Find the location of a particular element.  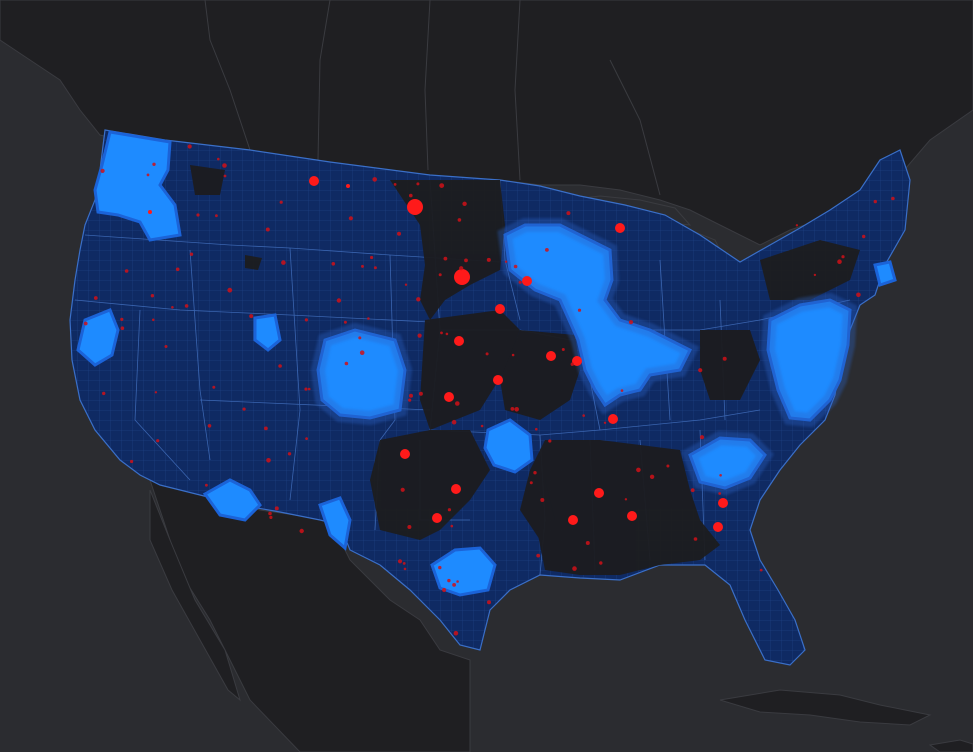

hotspot-kansas-city is located at coordinates (508, 446).